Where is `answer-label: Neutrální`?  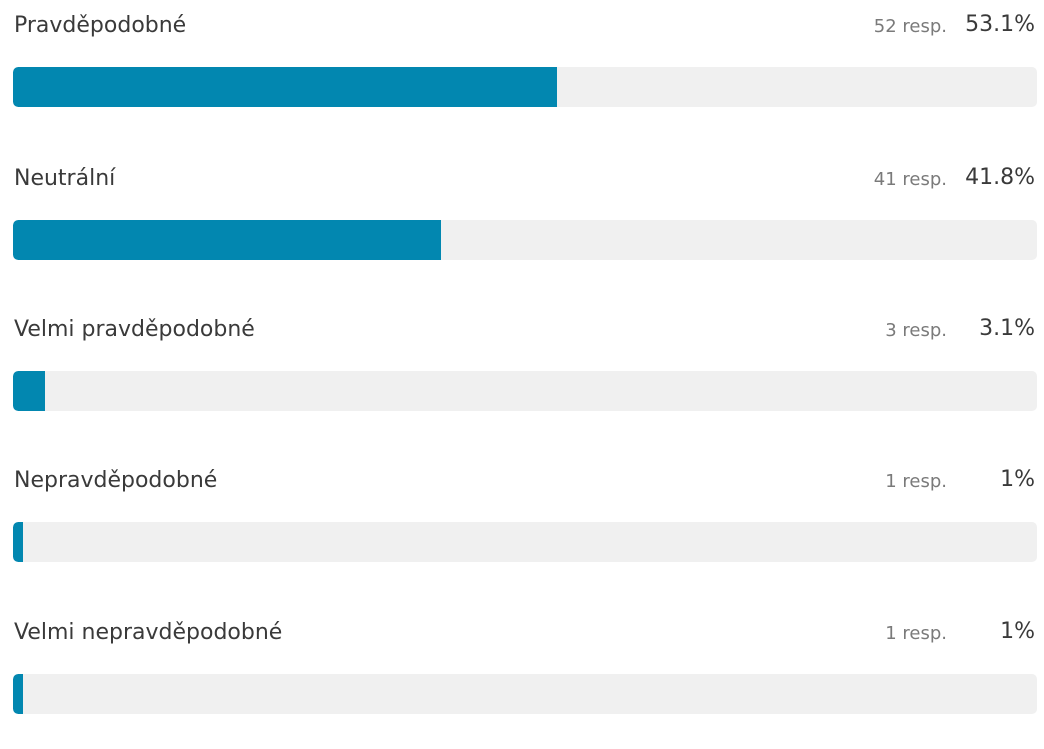 answer-label: Neutrální is located at coordinates (65, 178).